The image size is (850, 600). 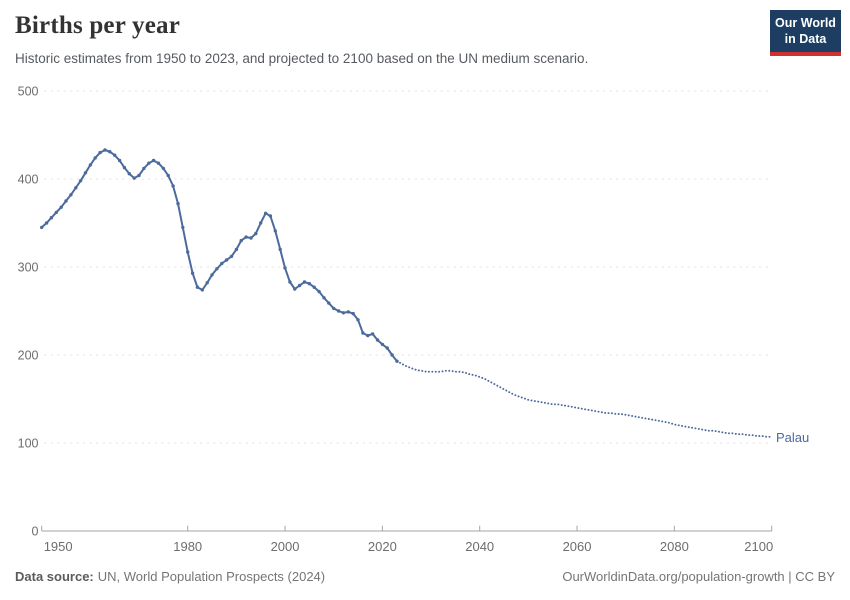 What do you see at coordinates (792, 437) in the screenshot?
I see `entity-label: Palau` at bounding box center [792, 437].